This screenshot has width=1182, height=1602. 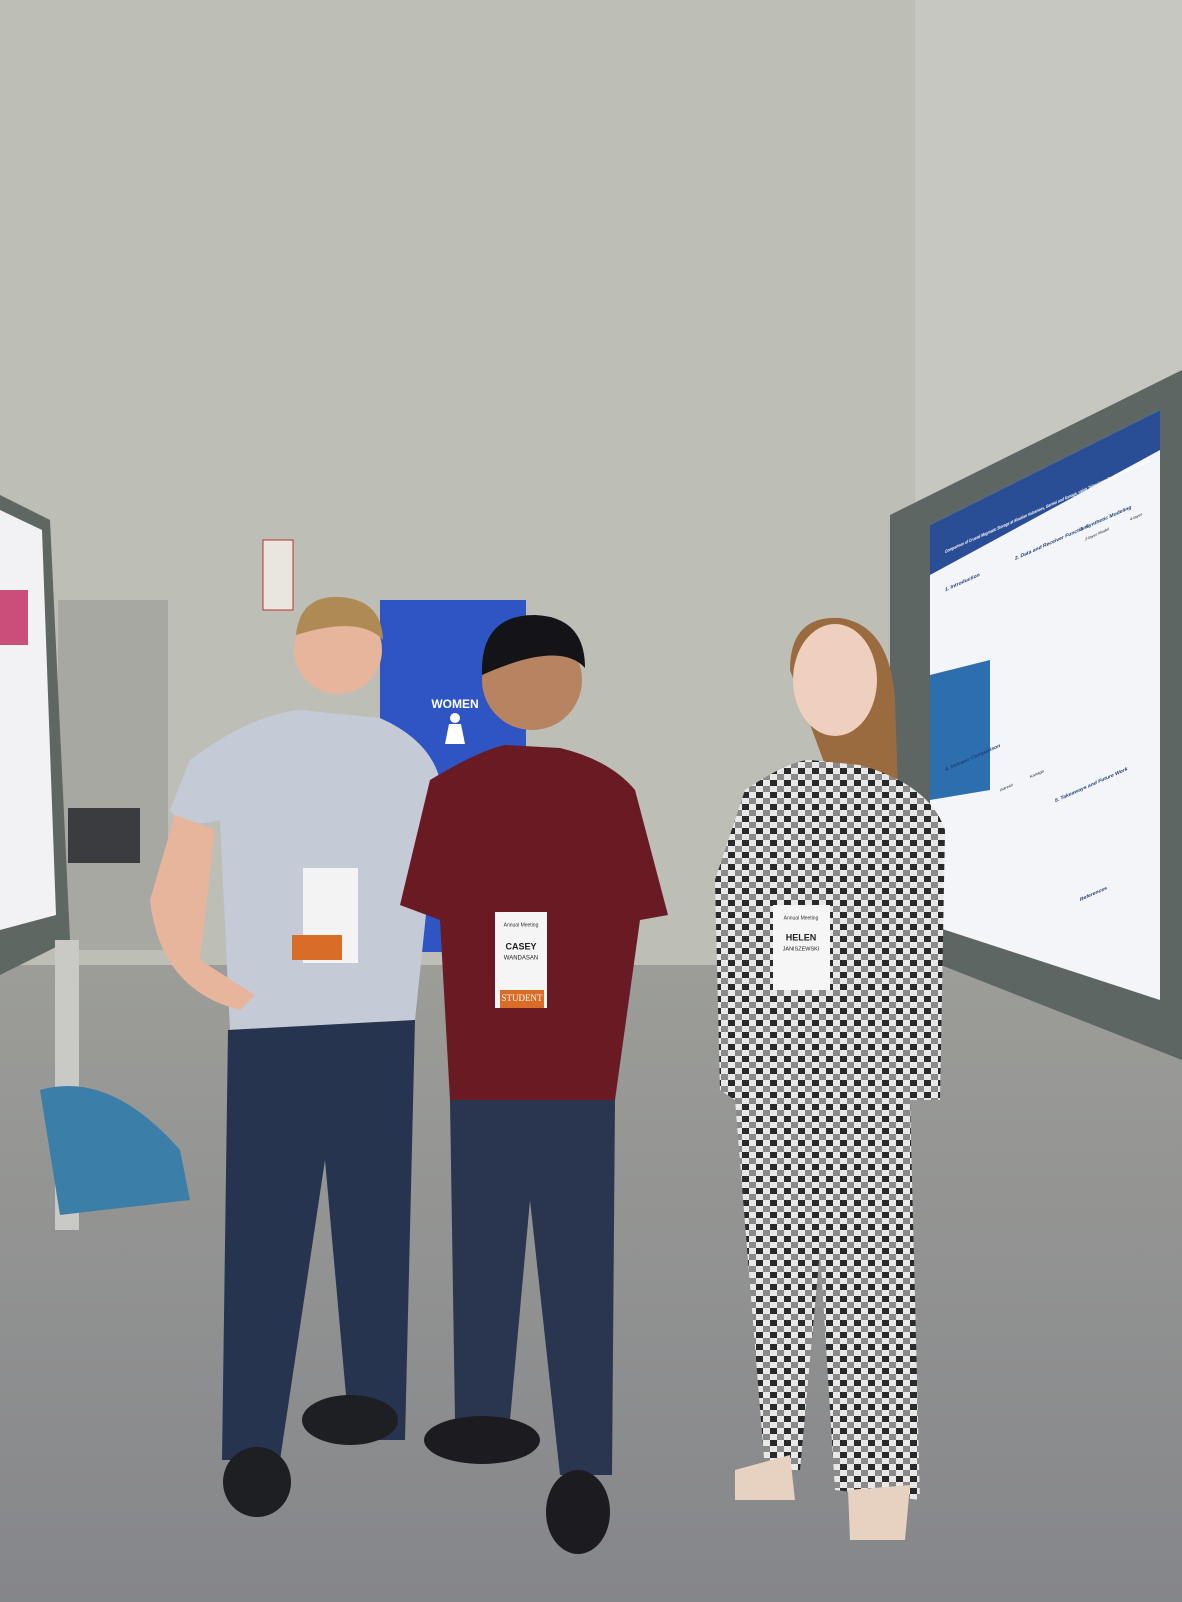 What do you see at coordinates (1037, 773) in the screenshot?
I see `poster-label: Kanaga` at bounding box center [1037, 773].